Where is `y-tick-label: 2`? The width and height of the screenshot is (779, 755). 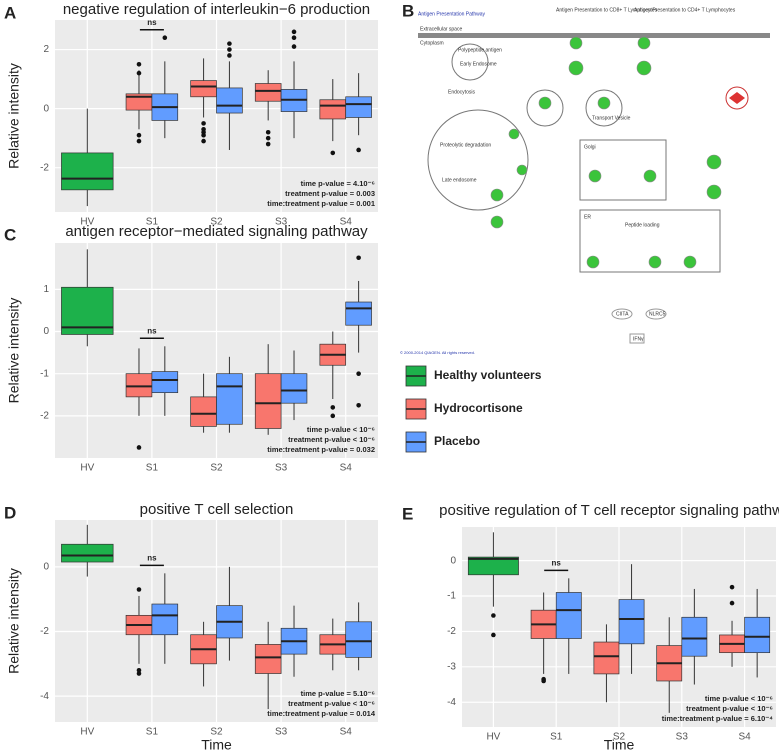
y-tick-label: 2 is located at coordinates (46, 49).